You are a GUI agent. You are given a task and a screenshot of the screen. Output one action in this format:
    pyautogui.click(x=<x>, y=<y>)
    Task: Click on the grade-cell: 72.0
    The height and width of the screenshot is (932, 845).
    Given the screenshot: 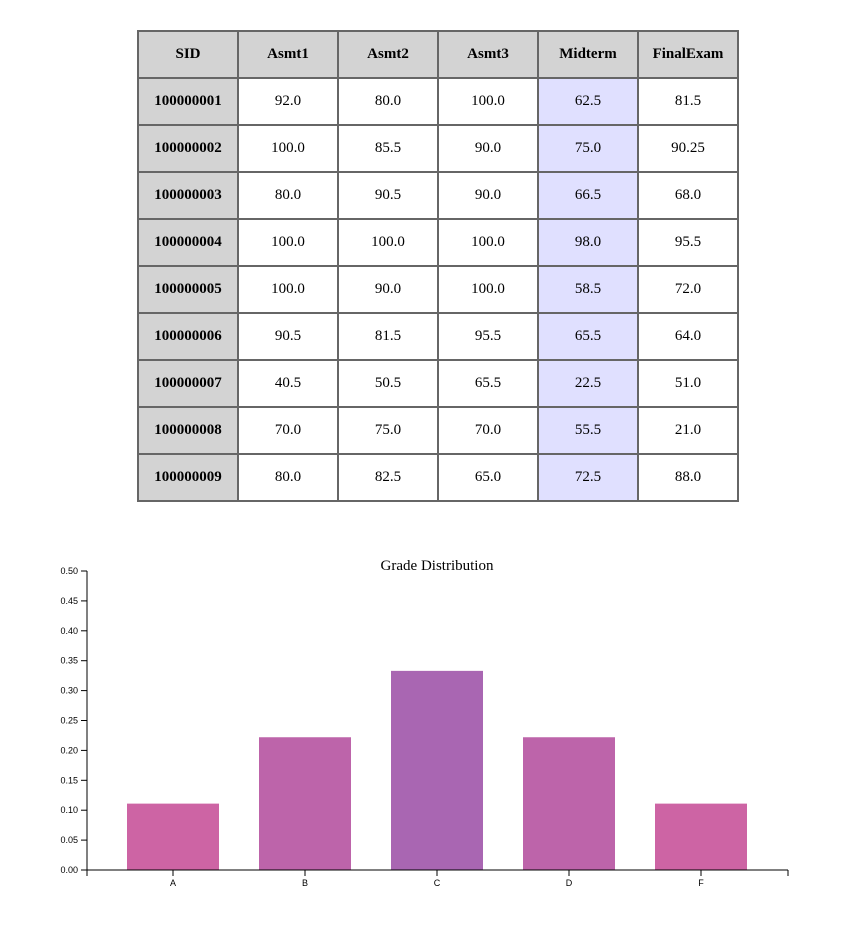 What is the action you would take?
    pyautogui.click(x=688, y=289)
    